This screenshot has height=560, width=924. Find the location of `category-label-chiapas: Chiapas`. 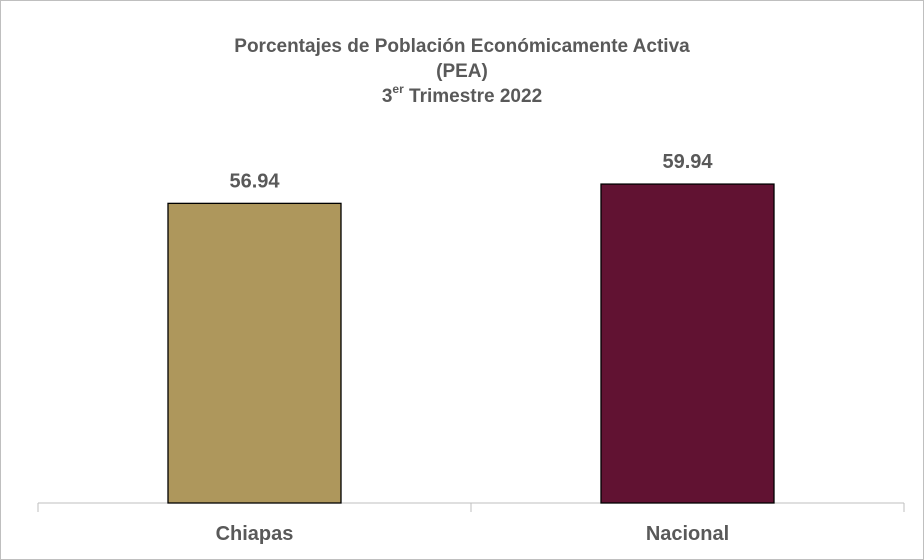

category-label-chiapas: Chiapas is located at coordinates (255, 534).